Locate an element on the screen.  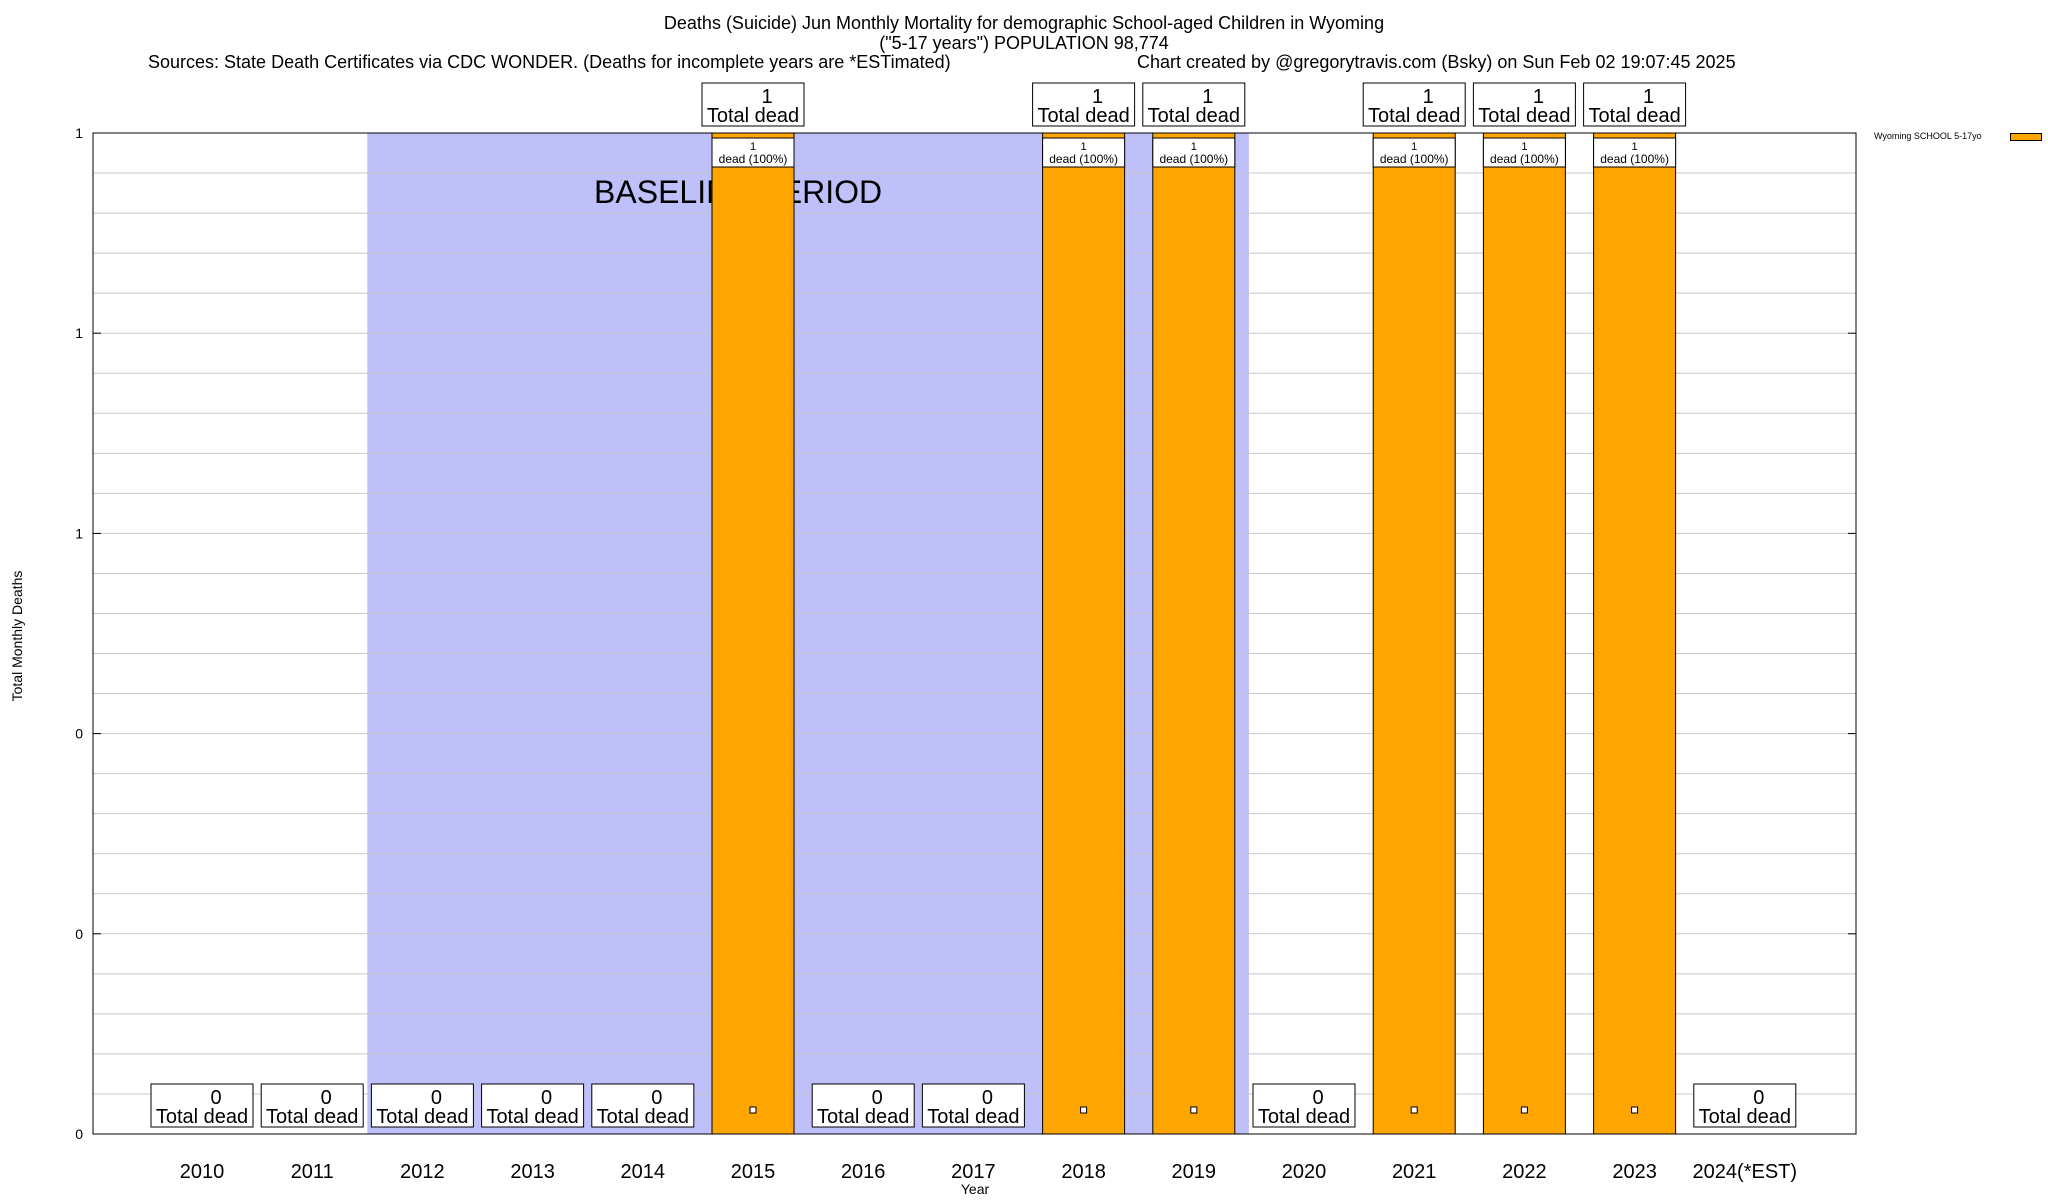
x-tick-label: 2017 is located at coordinates (973, 1172).